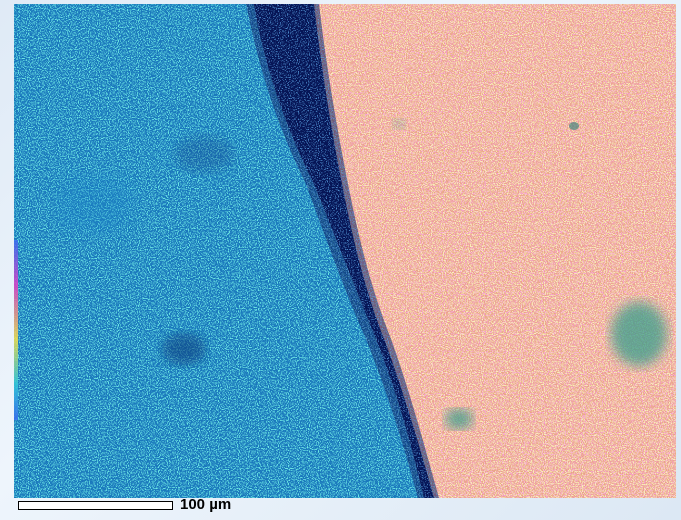  Describe the element at coordinates (16, 330) in the screenshot. I see `left-edge-color-strip` at that location.